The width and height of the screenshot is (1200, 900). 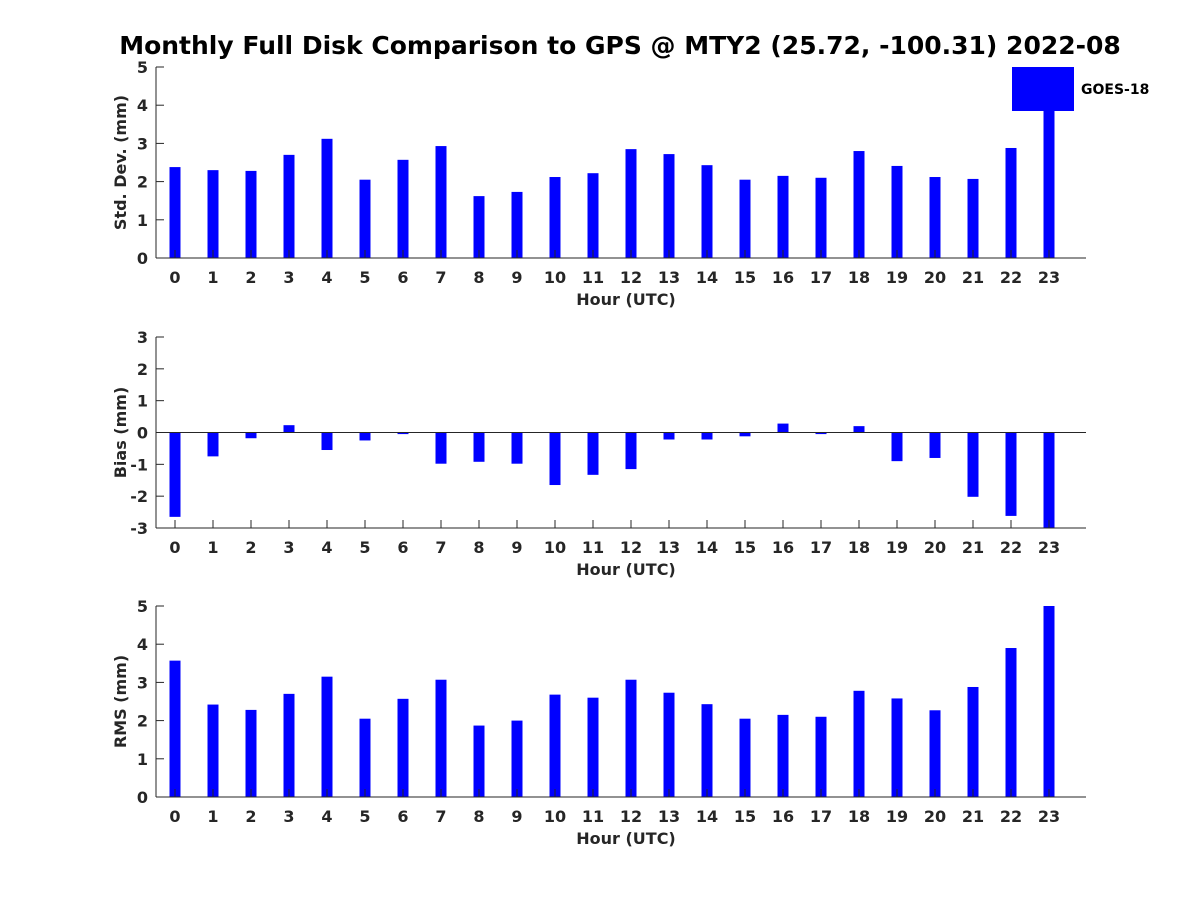 What do you see at coordinates (142, 721) in the screenshot?
I see `y-tick-label: 2` at bounding box center [142, 721].